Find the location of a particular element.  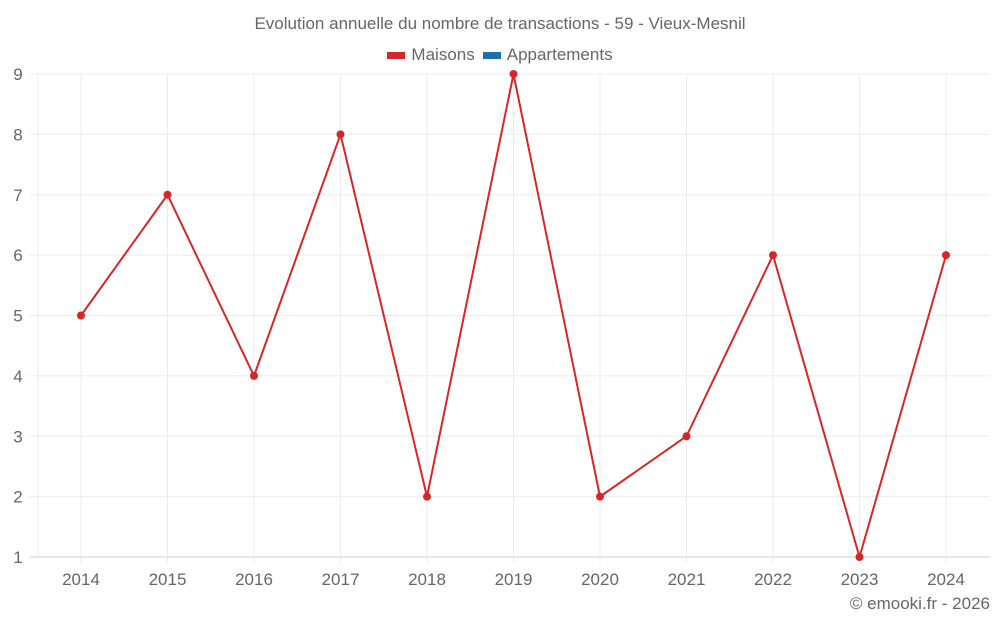

legend: Maisons Appartements is located at coordinates (500, 55).